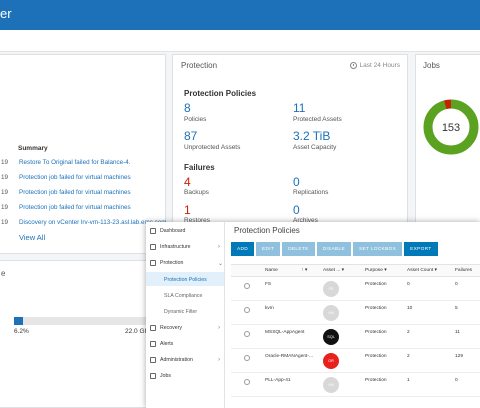  I want to click on column-purpose: Purpose ▾, so click(376, 270).